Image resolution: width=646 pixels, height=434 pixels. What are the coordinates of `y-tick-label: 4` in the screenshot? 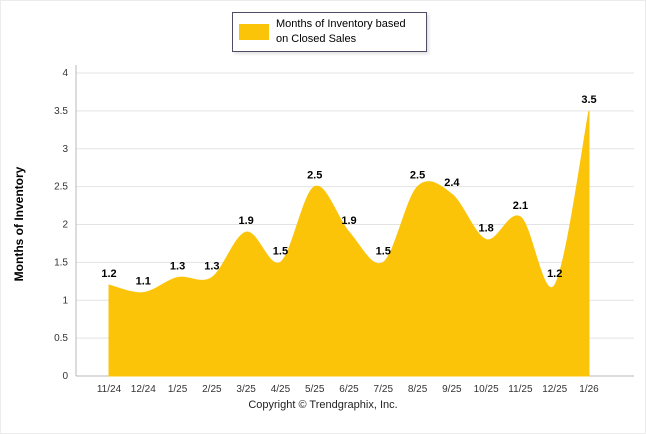 It's located at (65, 73).